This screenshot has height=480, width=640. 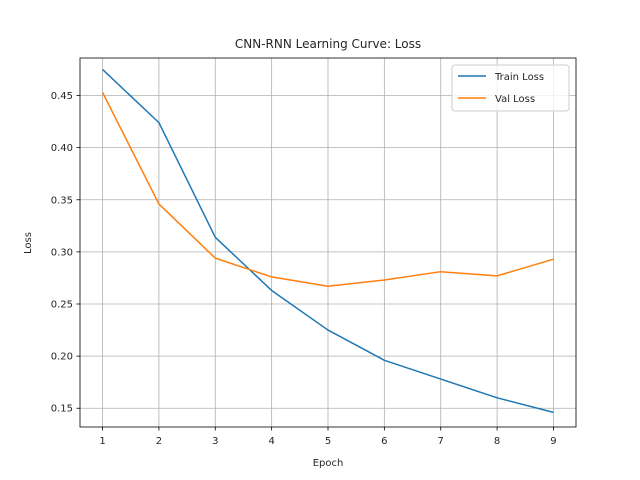 I want to click on legend-label-train-loss: Train Loss, so click(x=519, y=77).